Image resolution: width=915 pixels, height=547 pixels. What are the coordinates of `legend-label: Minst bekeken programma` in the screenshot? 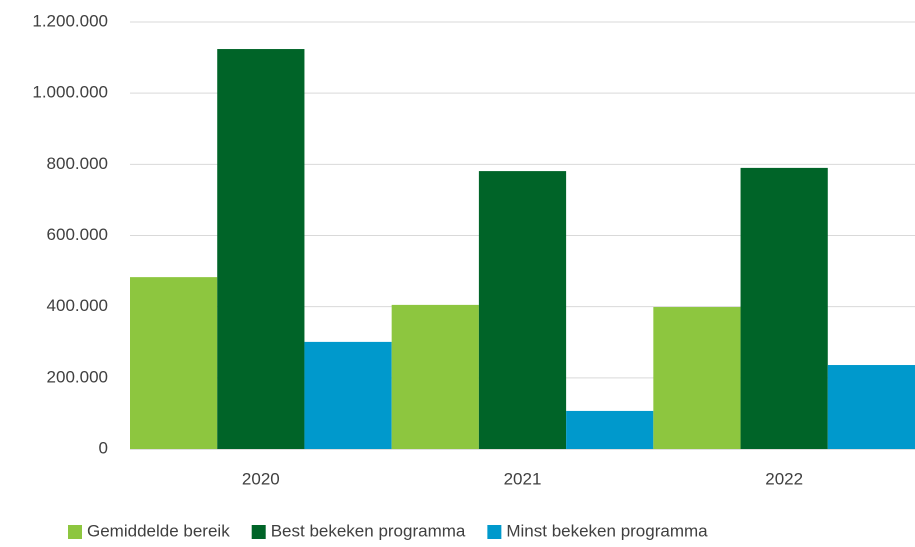 It's located at (607, 530).